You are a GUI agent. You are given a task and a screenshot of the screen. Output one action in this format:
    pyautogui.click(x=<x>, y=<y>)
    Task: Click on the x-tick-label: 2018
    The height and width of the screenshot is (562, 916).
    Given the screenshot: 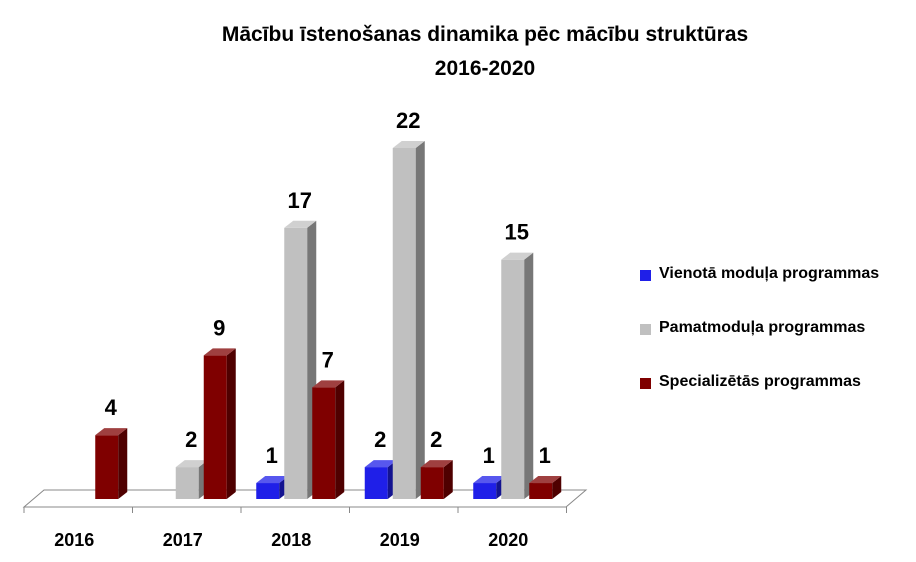 What is the action you would take?
    pyautogui.click(x=291, y=540)
    